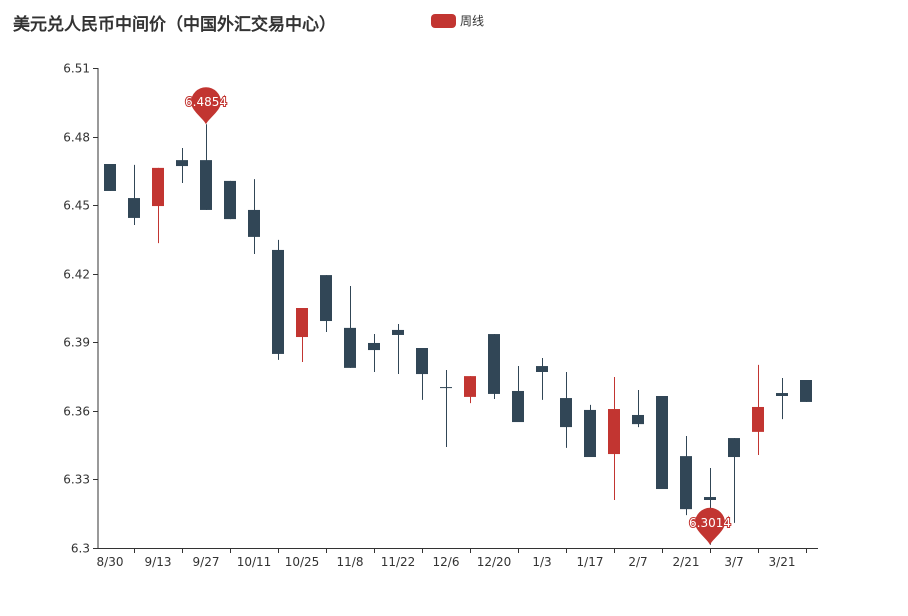 This screenshot has width=908, height=616. I want to click on x-tick-label: 10/11, so click(254, 562).